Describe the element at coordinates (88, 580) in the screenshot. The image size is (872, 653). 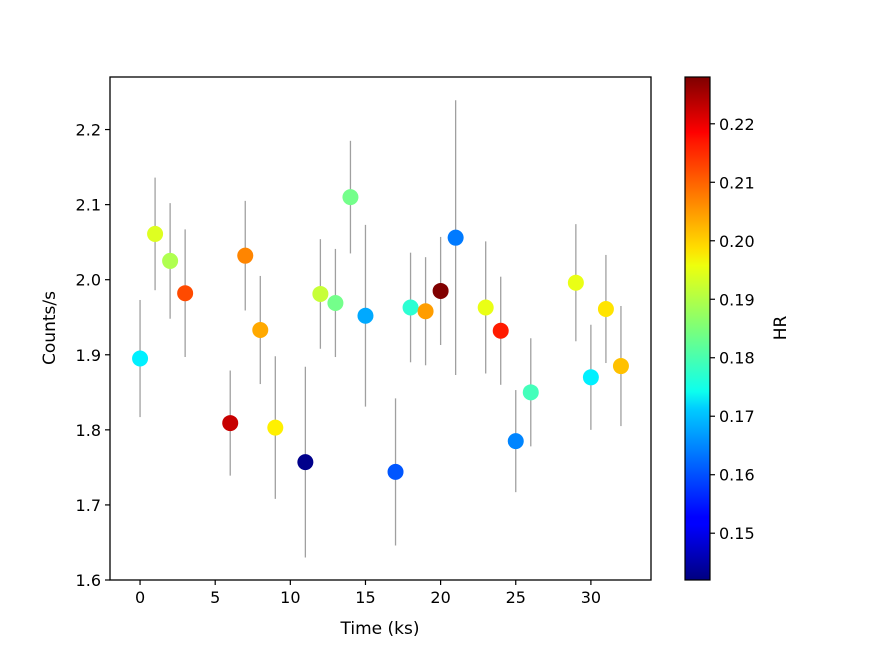
I see `y-tick-label: 1.6` at that location.